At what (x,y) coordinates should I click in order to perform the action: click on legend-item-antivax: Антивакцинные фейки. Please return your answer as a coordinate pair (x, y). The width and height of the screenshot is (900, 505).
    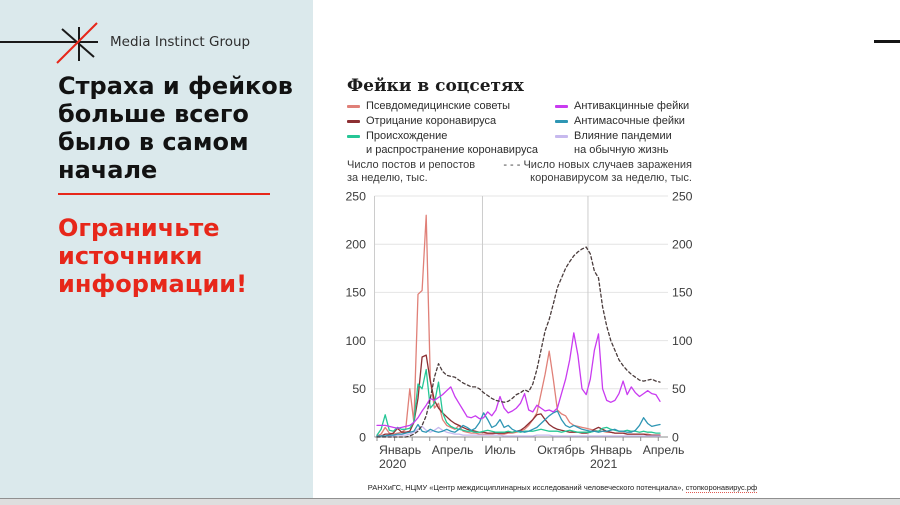
    Looking at the image, I should click on (622, 107).